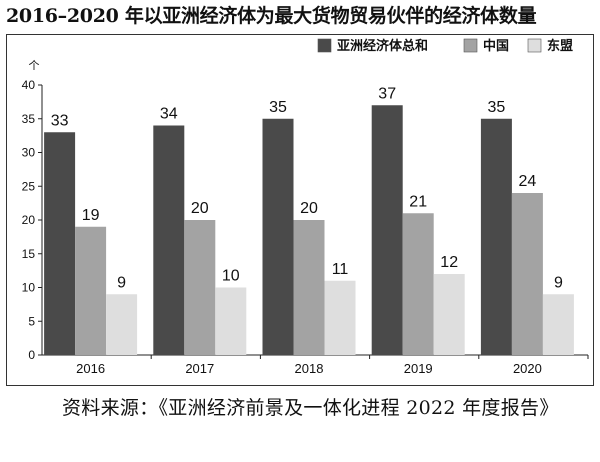 The height and width of the screenshot is (462, 600). Describe the element at coordinates (271, 16) in the screenshot. I see `chart-title: 2016–2020 年以亚洲经济体为最大货物贸易伙伴的经济体数量` at that location.